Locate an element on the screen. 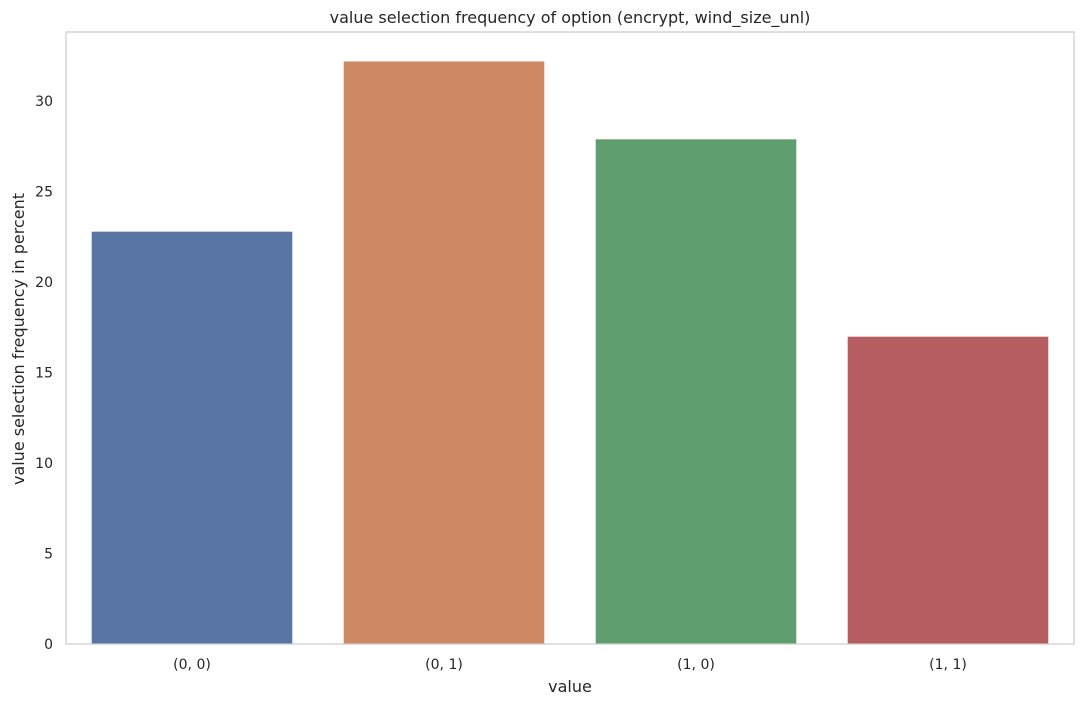  y-tick-label-30: 30 is located at coordinates (44, 102).